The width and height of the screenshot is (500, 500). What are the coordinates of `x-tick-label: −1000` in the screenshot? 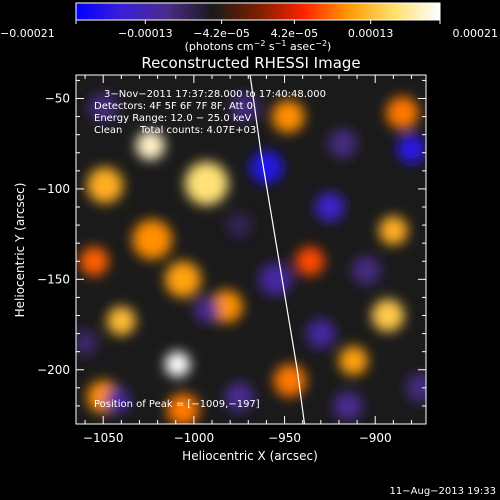 It's located at (194, 438).